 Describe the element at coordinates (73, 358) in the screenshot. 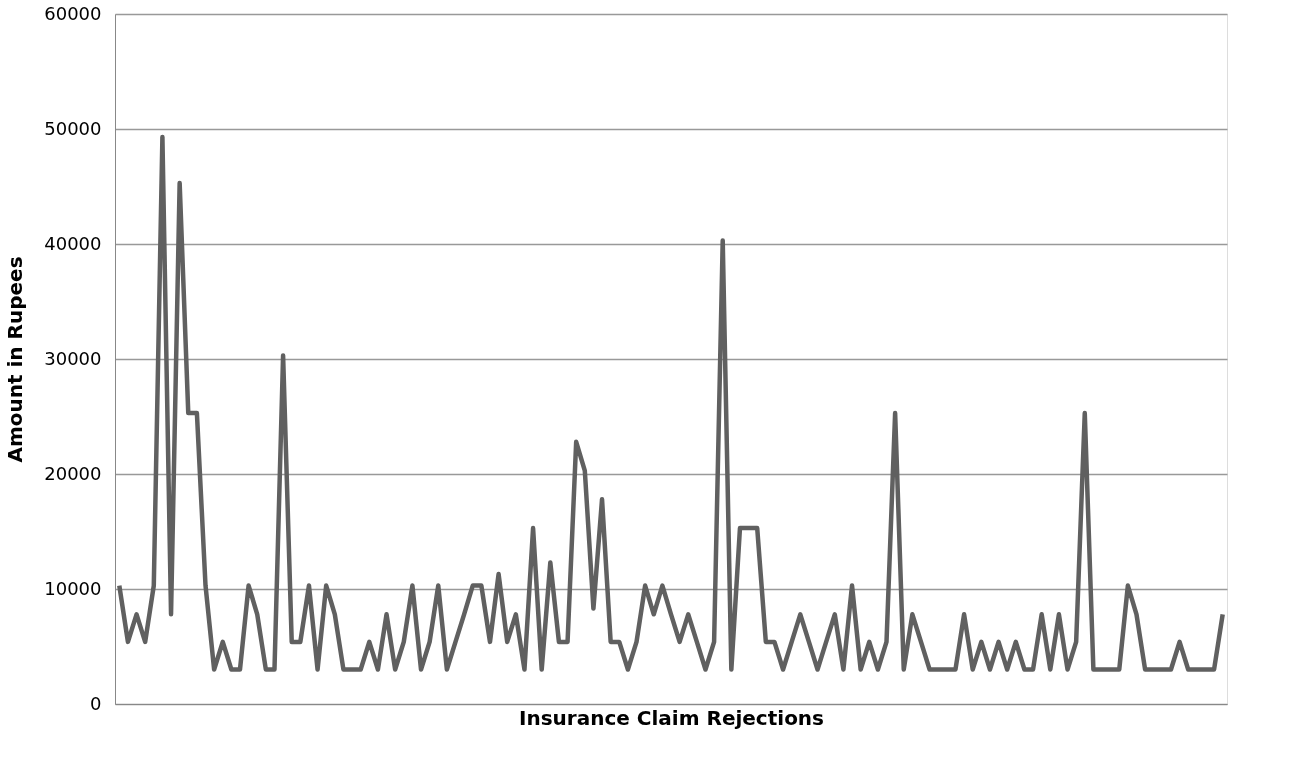

I see `y-tick-label: 30000` at that location.